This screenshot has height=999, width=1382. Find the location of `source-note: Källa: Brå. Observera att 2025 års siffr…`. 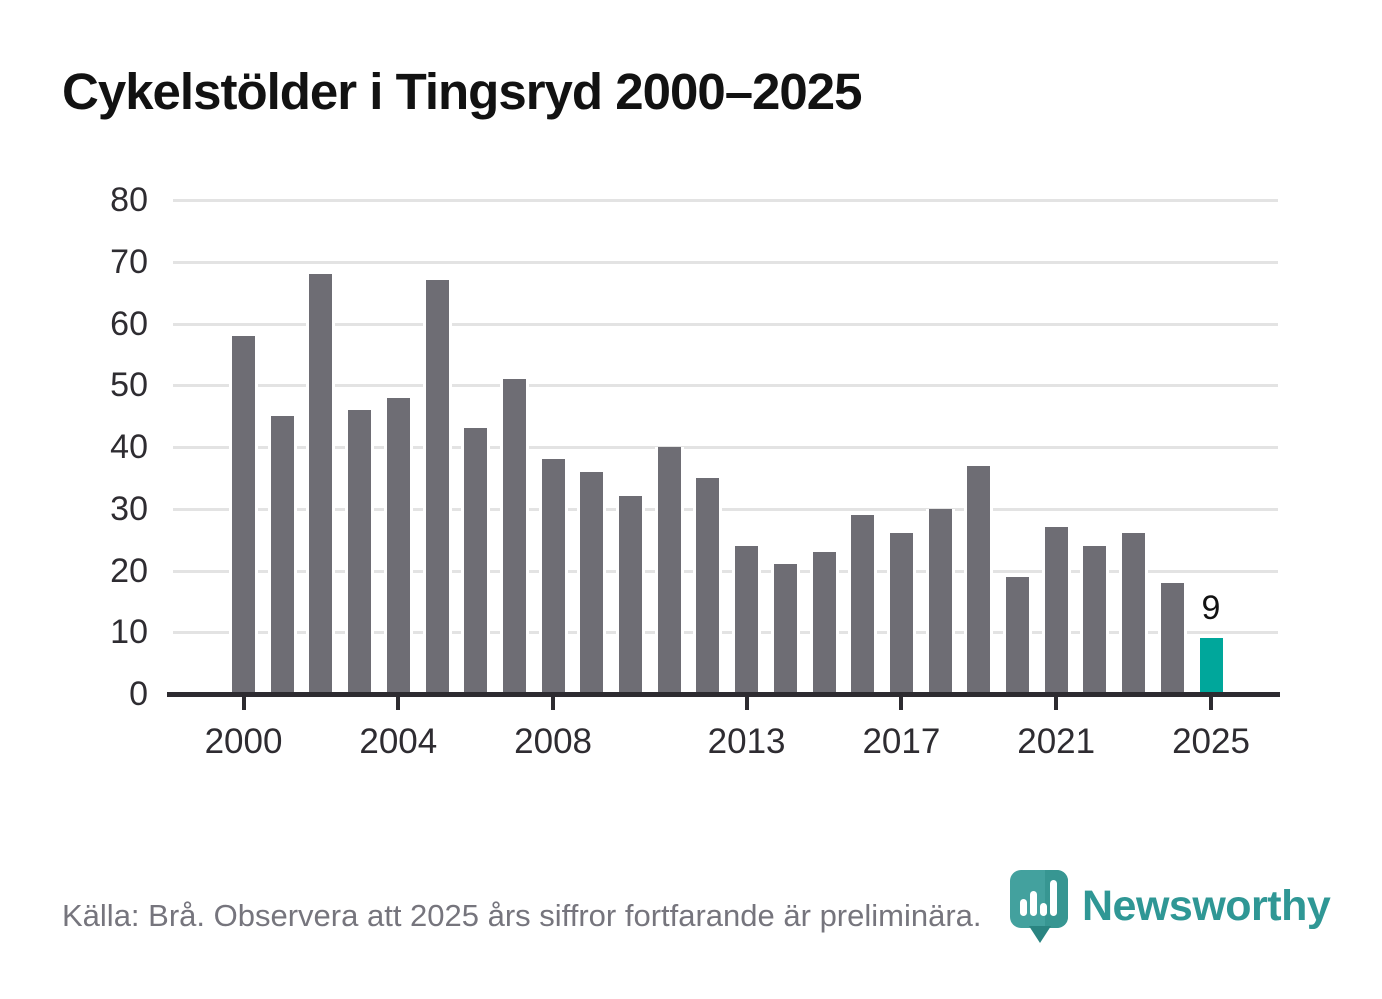

source-note: Källa: Brå. Observera att 2025 års siffr… is located at coordinates (522, 915).